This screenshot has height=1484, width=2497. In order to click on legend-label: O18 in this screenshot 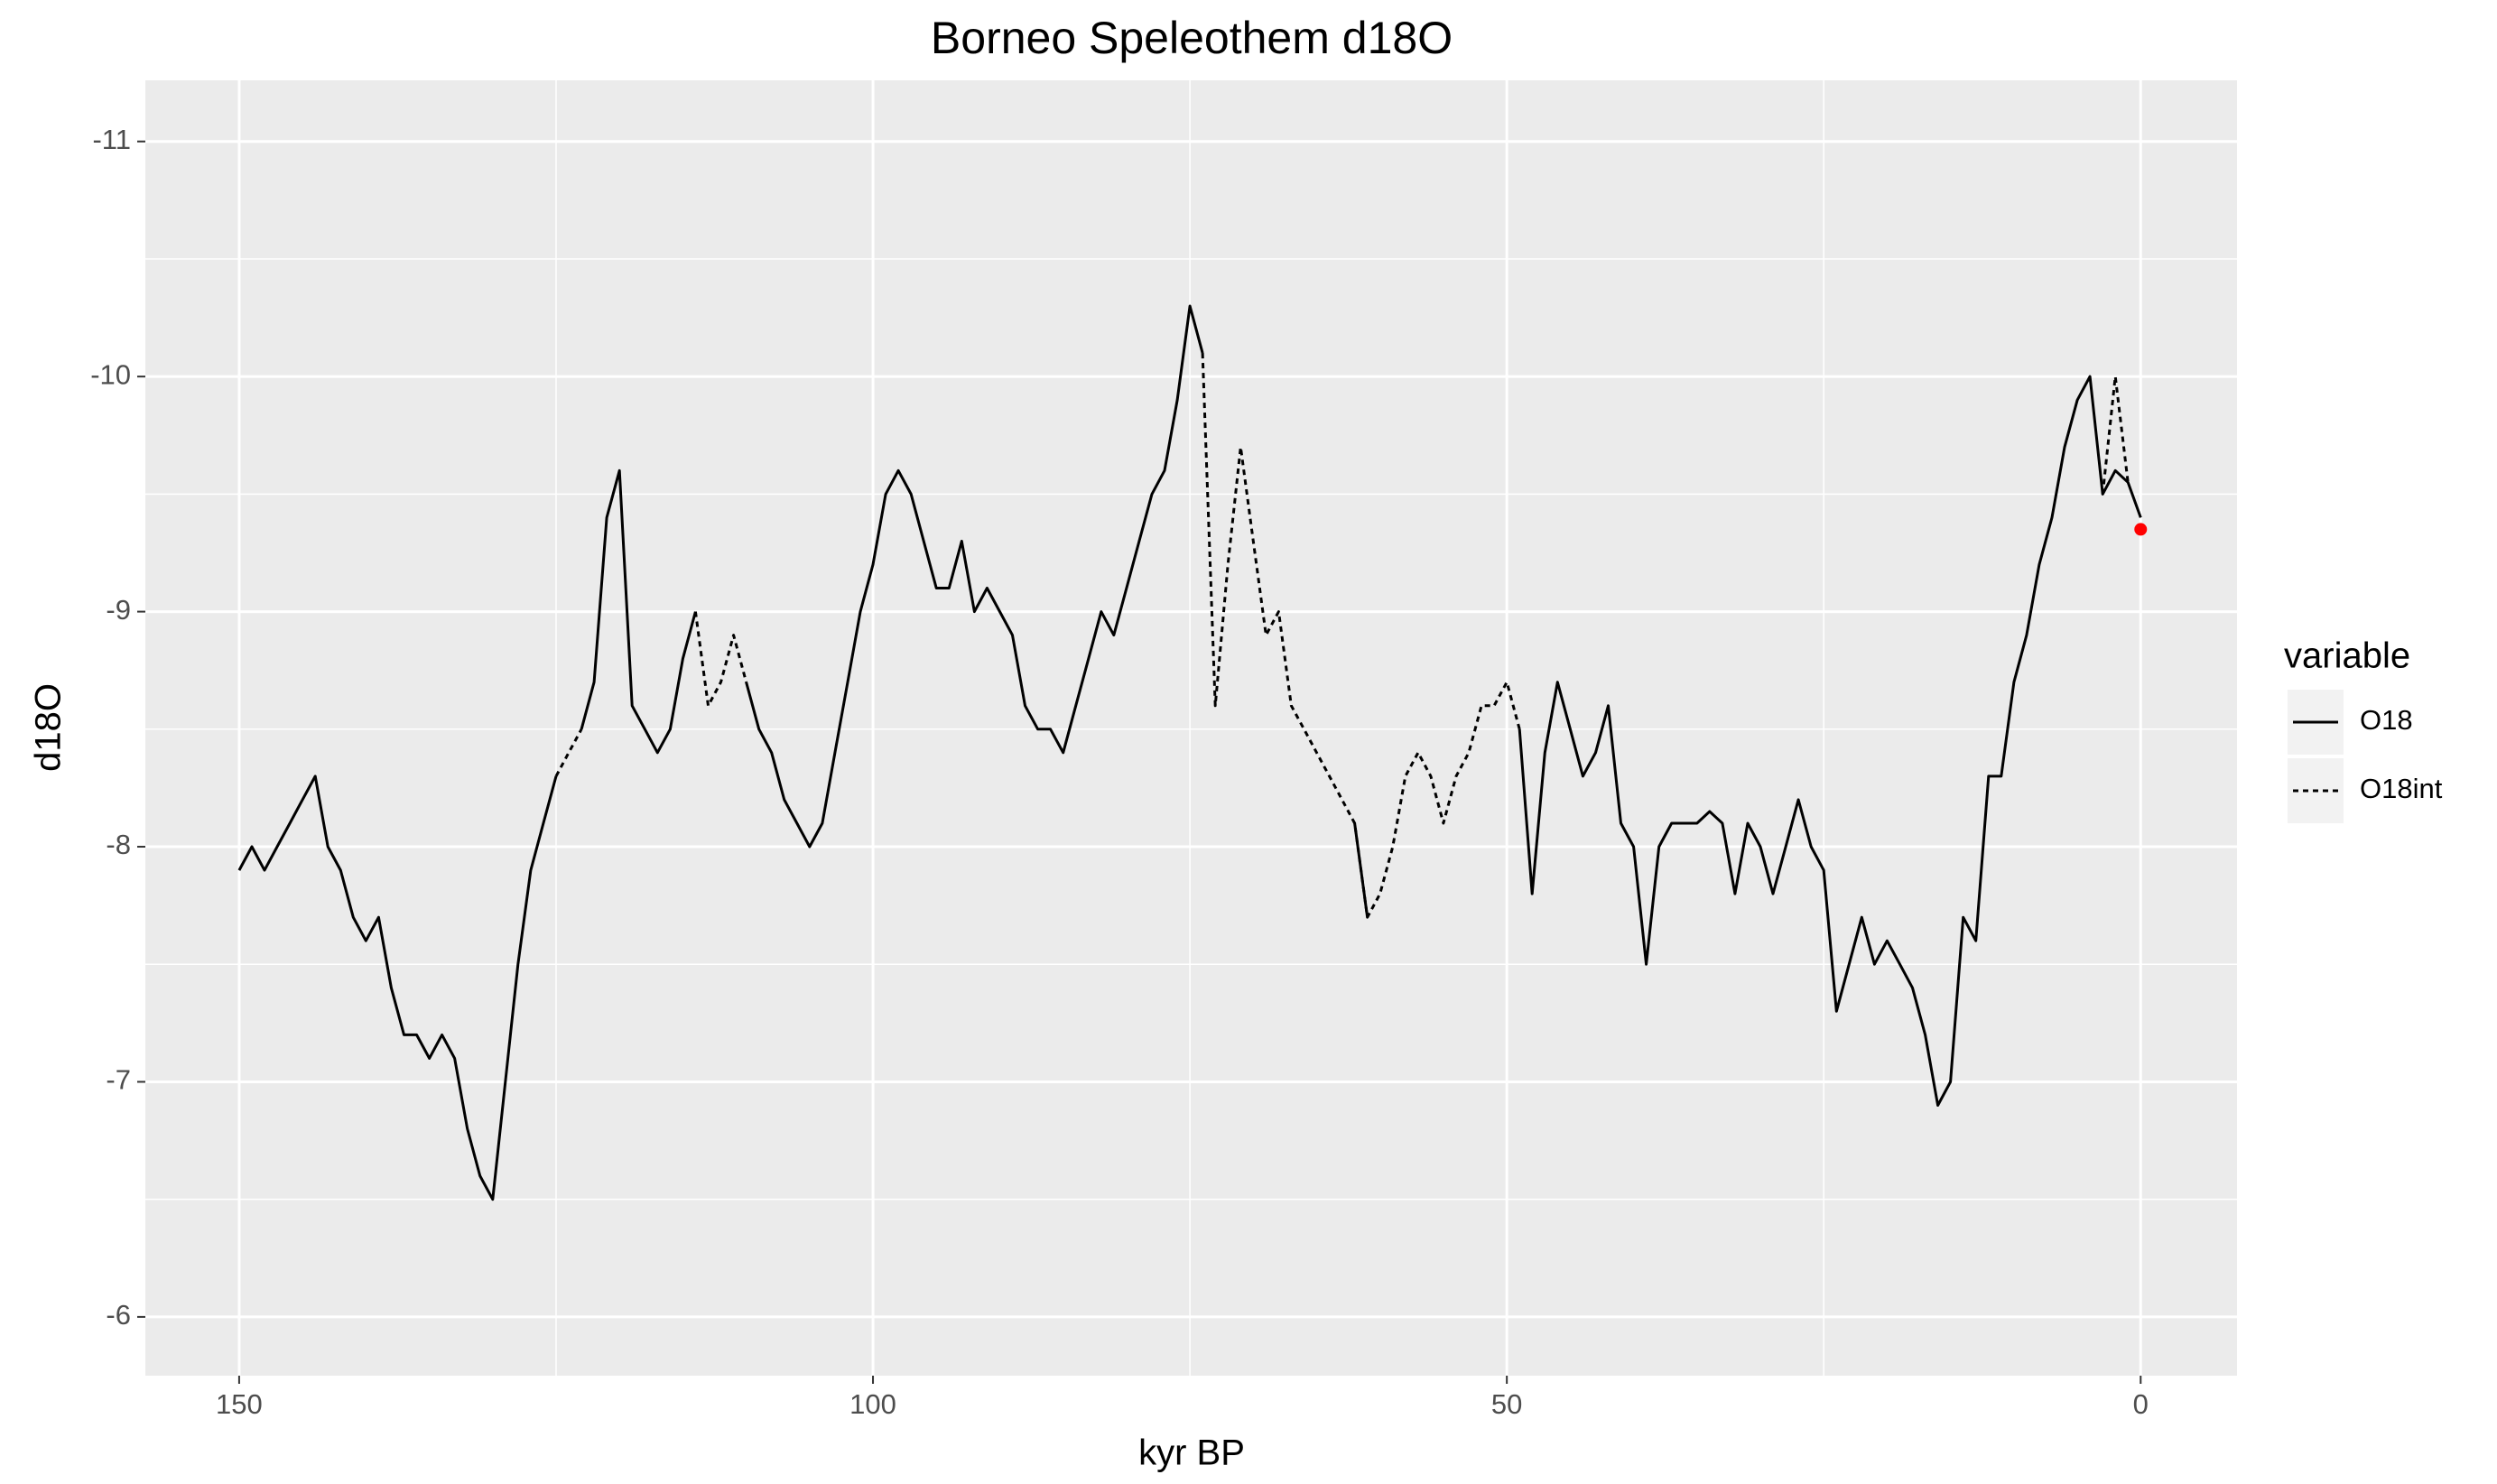, I will do `click(2386, 720)`.